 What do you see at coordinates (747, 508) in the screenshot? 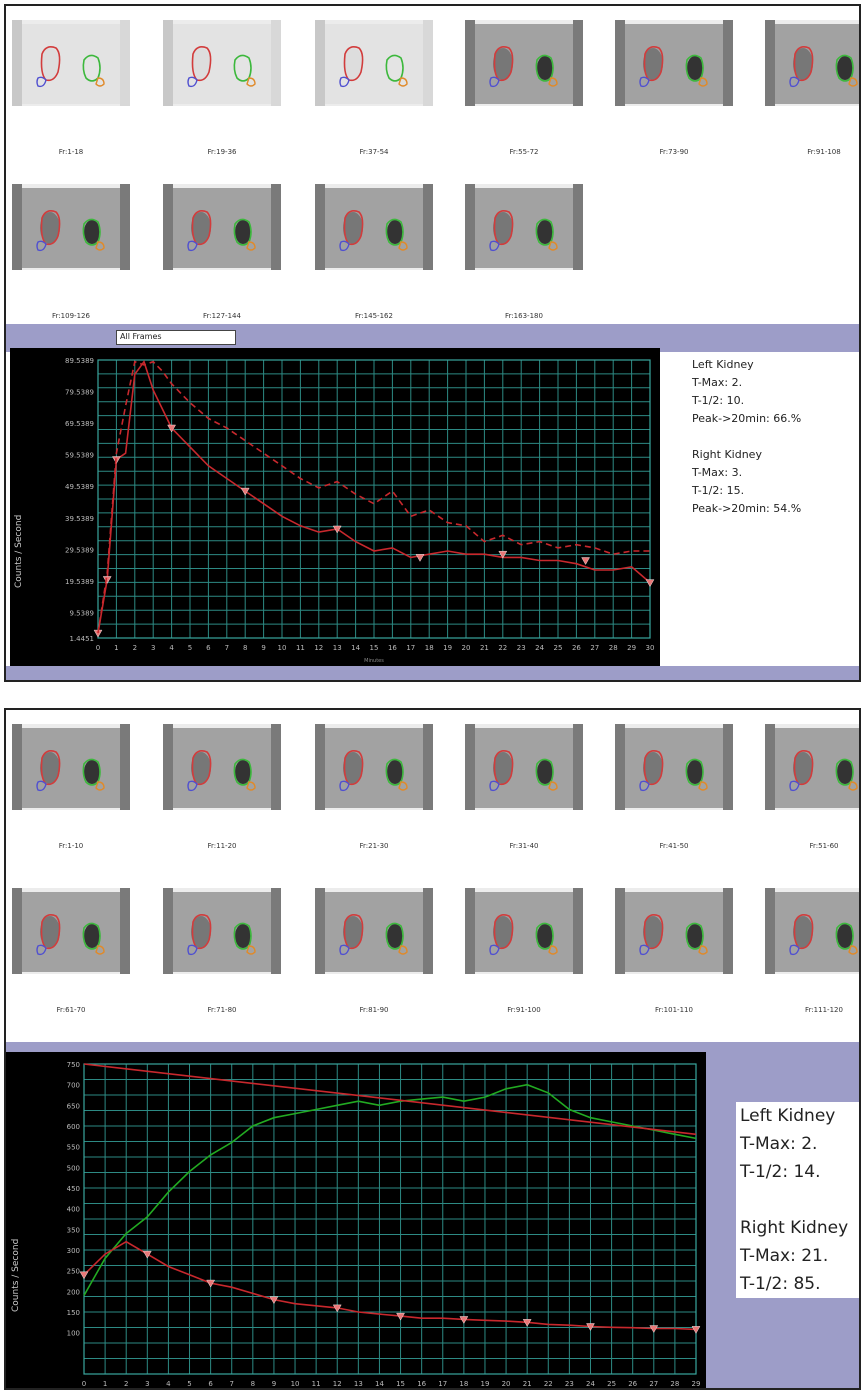
I see `stat-line: Peak->20min: 54.%` at bounding box center [747, 508].